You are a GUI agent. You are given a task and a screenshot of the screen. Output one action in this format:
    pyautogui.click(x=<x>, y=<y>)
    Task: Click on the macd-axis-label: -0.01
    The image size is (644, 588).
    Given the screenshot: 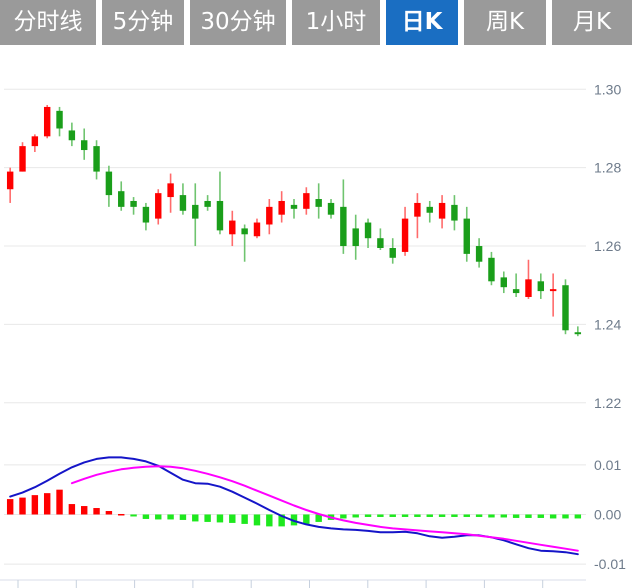 What is the action you would take?
    pyautogui.click(x=610, y=564)
    